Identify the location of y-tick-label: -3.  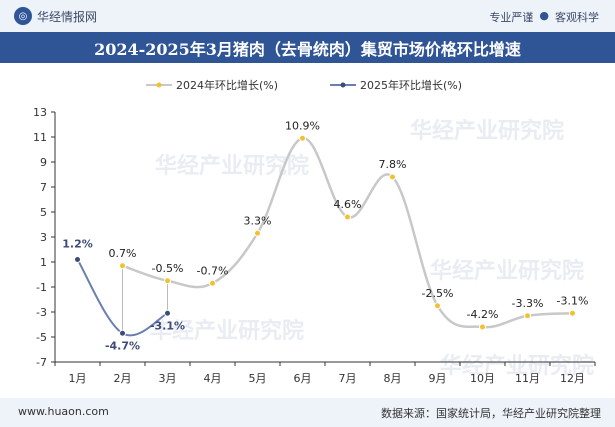
(41, 312).